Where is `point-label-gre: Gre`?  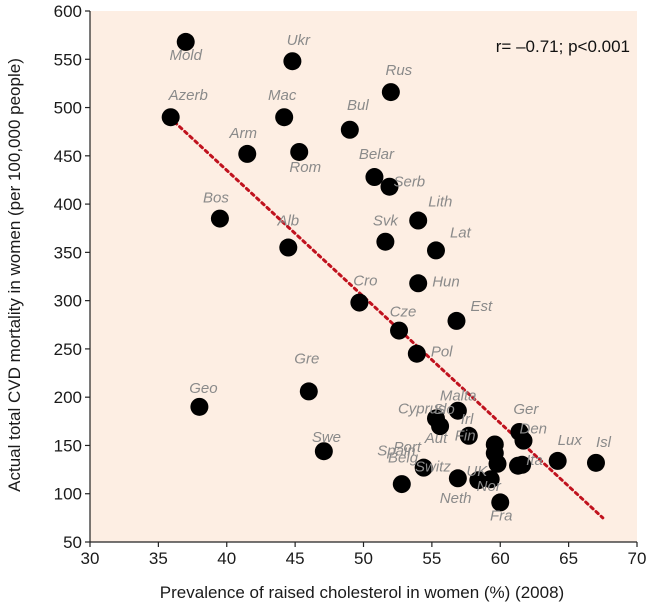
point-label-gre: Gre is located at coordinates (306, 358).